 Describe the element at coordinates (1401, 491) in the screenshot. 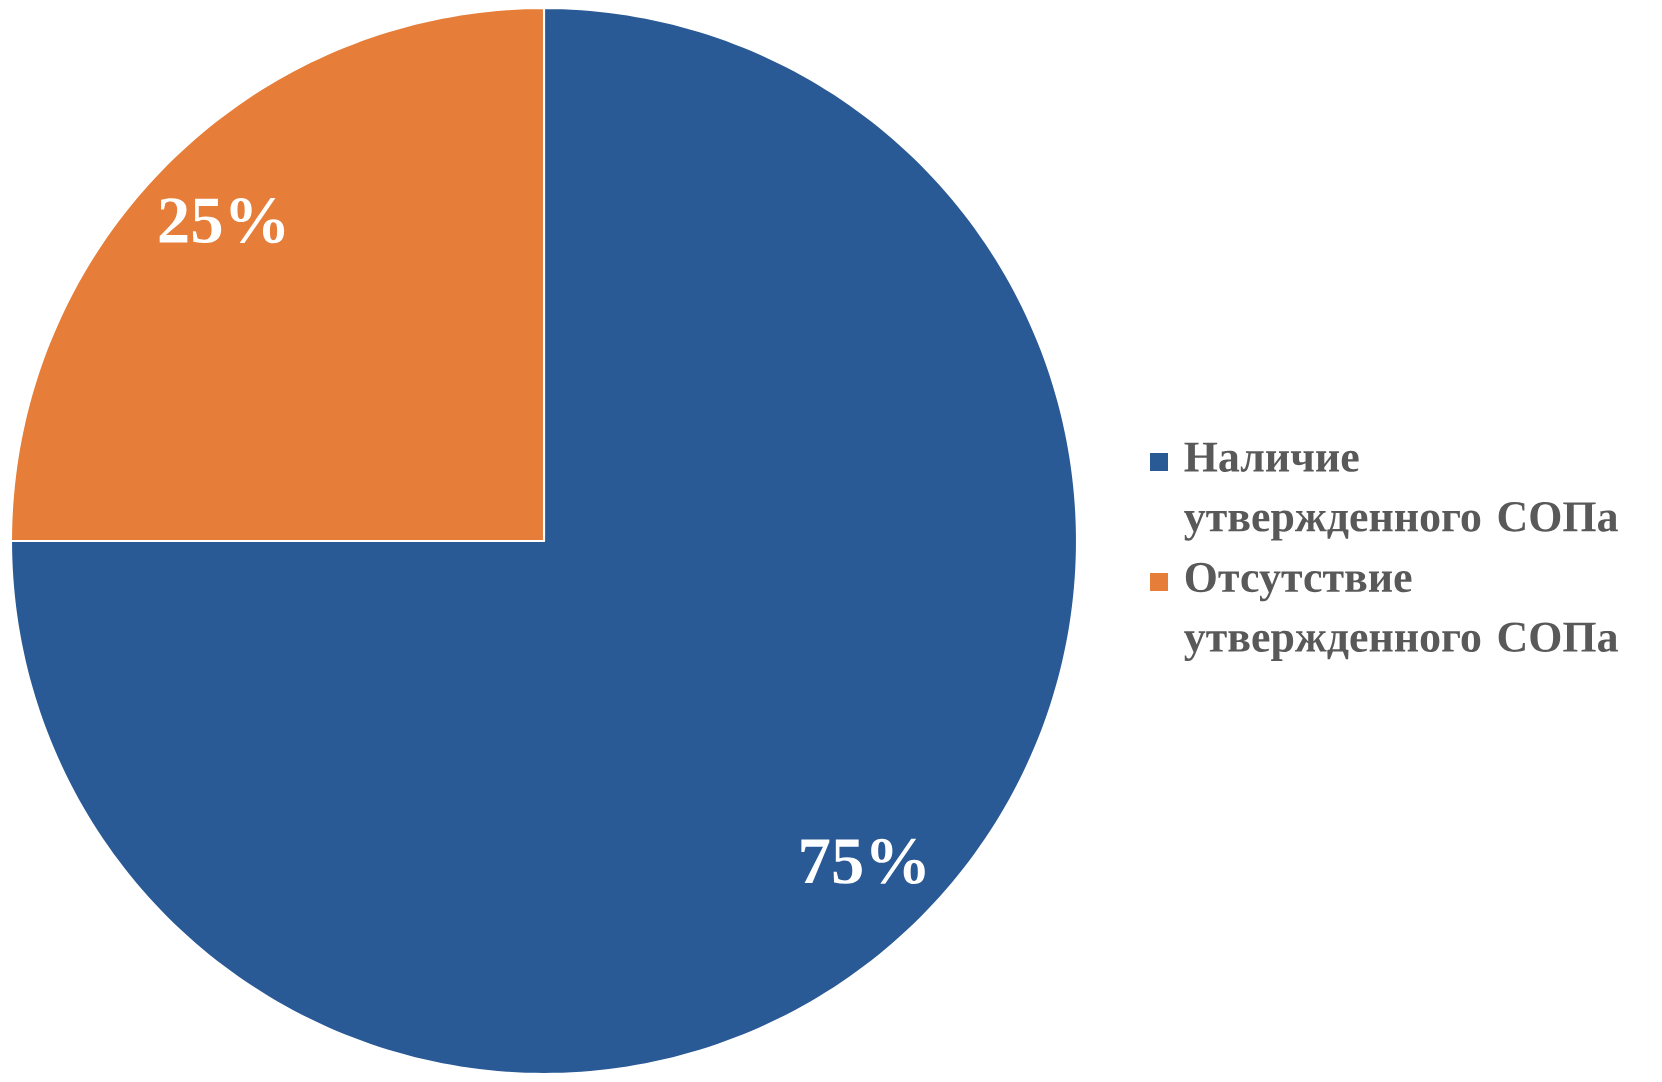

I see `legend-label: Наличие утвержденного СОПа` at that location.